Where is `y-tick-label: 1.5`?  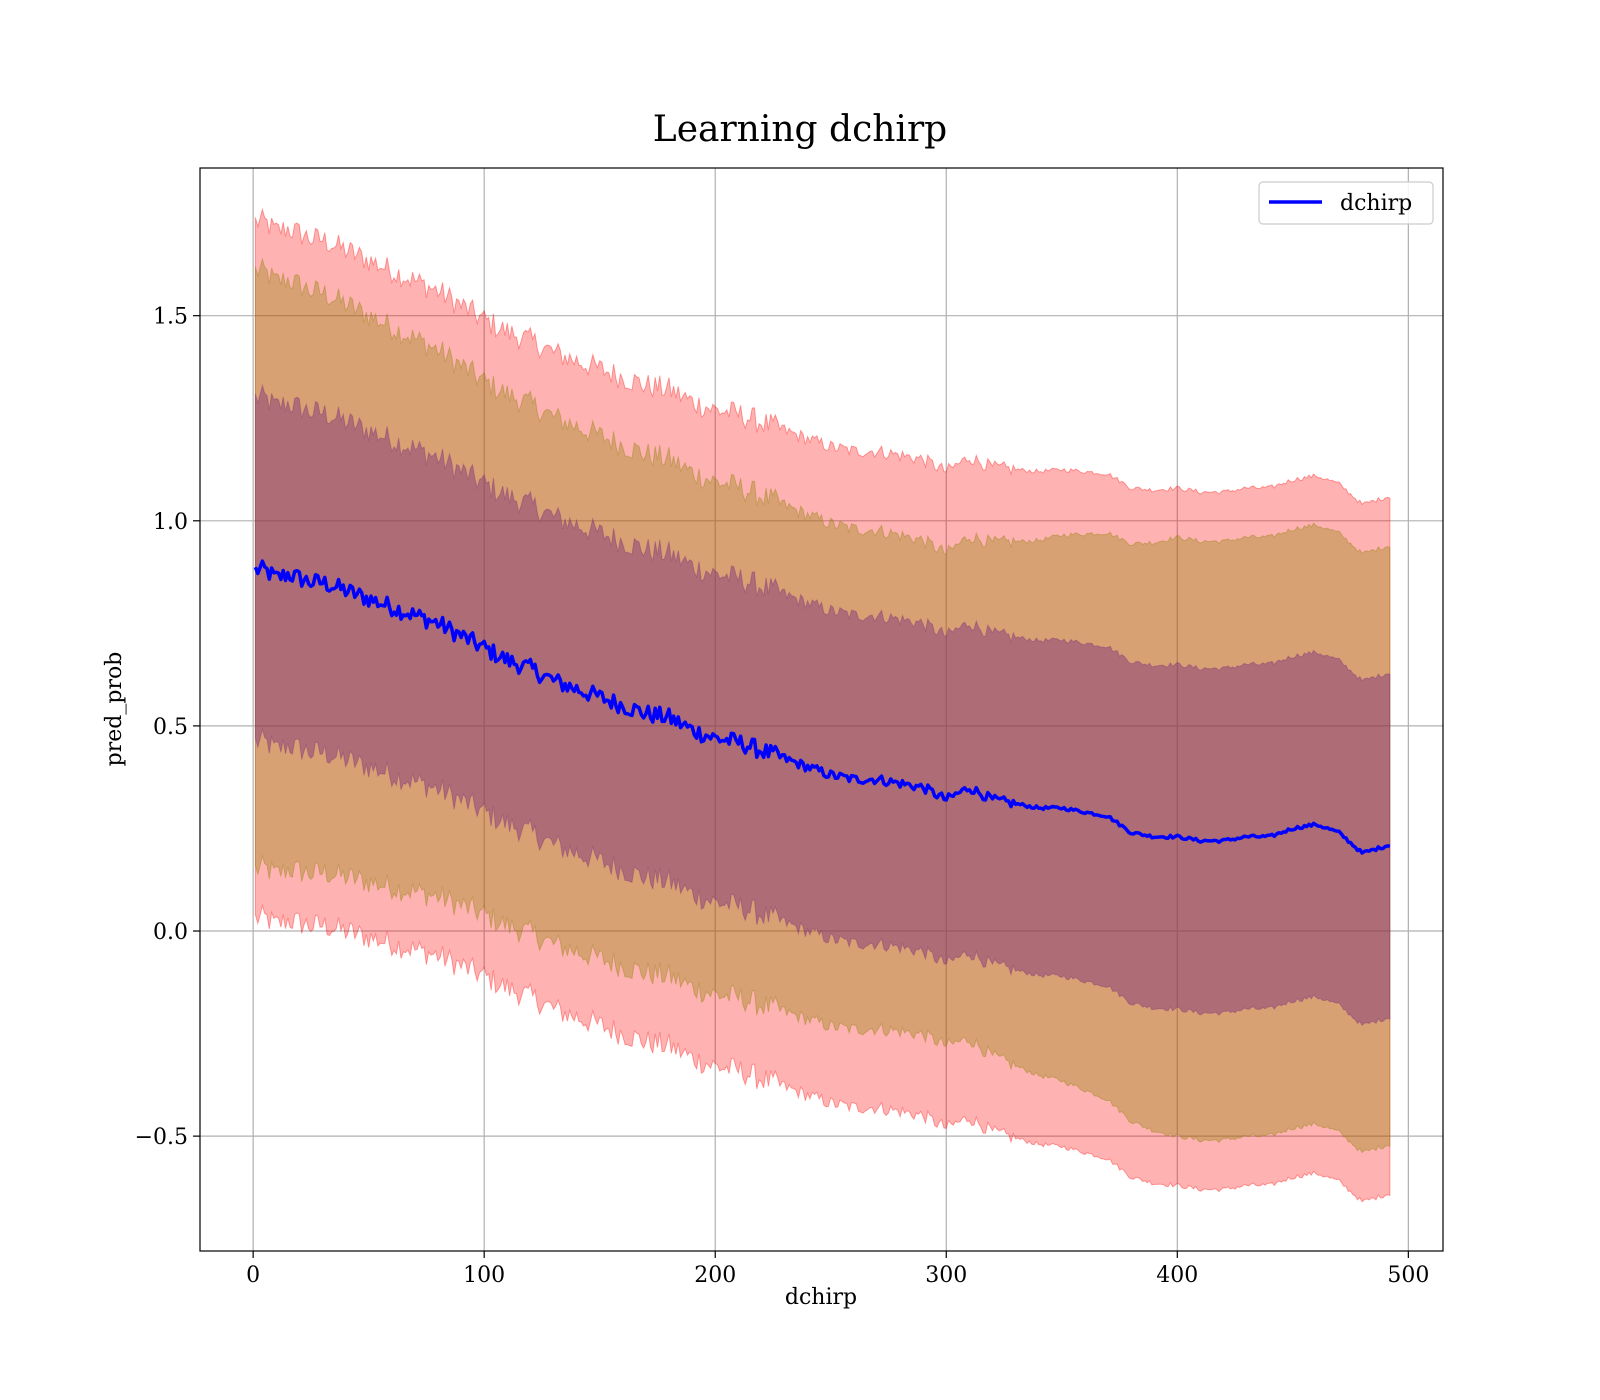 y-tick-label: 1.5 is located at coordinates (170, 317).